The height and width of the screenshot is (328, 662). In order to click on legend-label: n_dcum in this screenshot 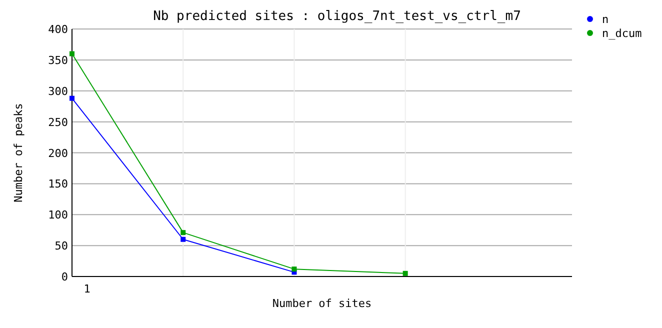, I will do `click(622, 33)`.